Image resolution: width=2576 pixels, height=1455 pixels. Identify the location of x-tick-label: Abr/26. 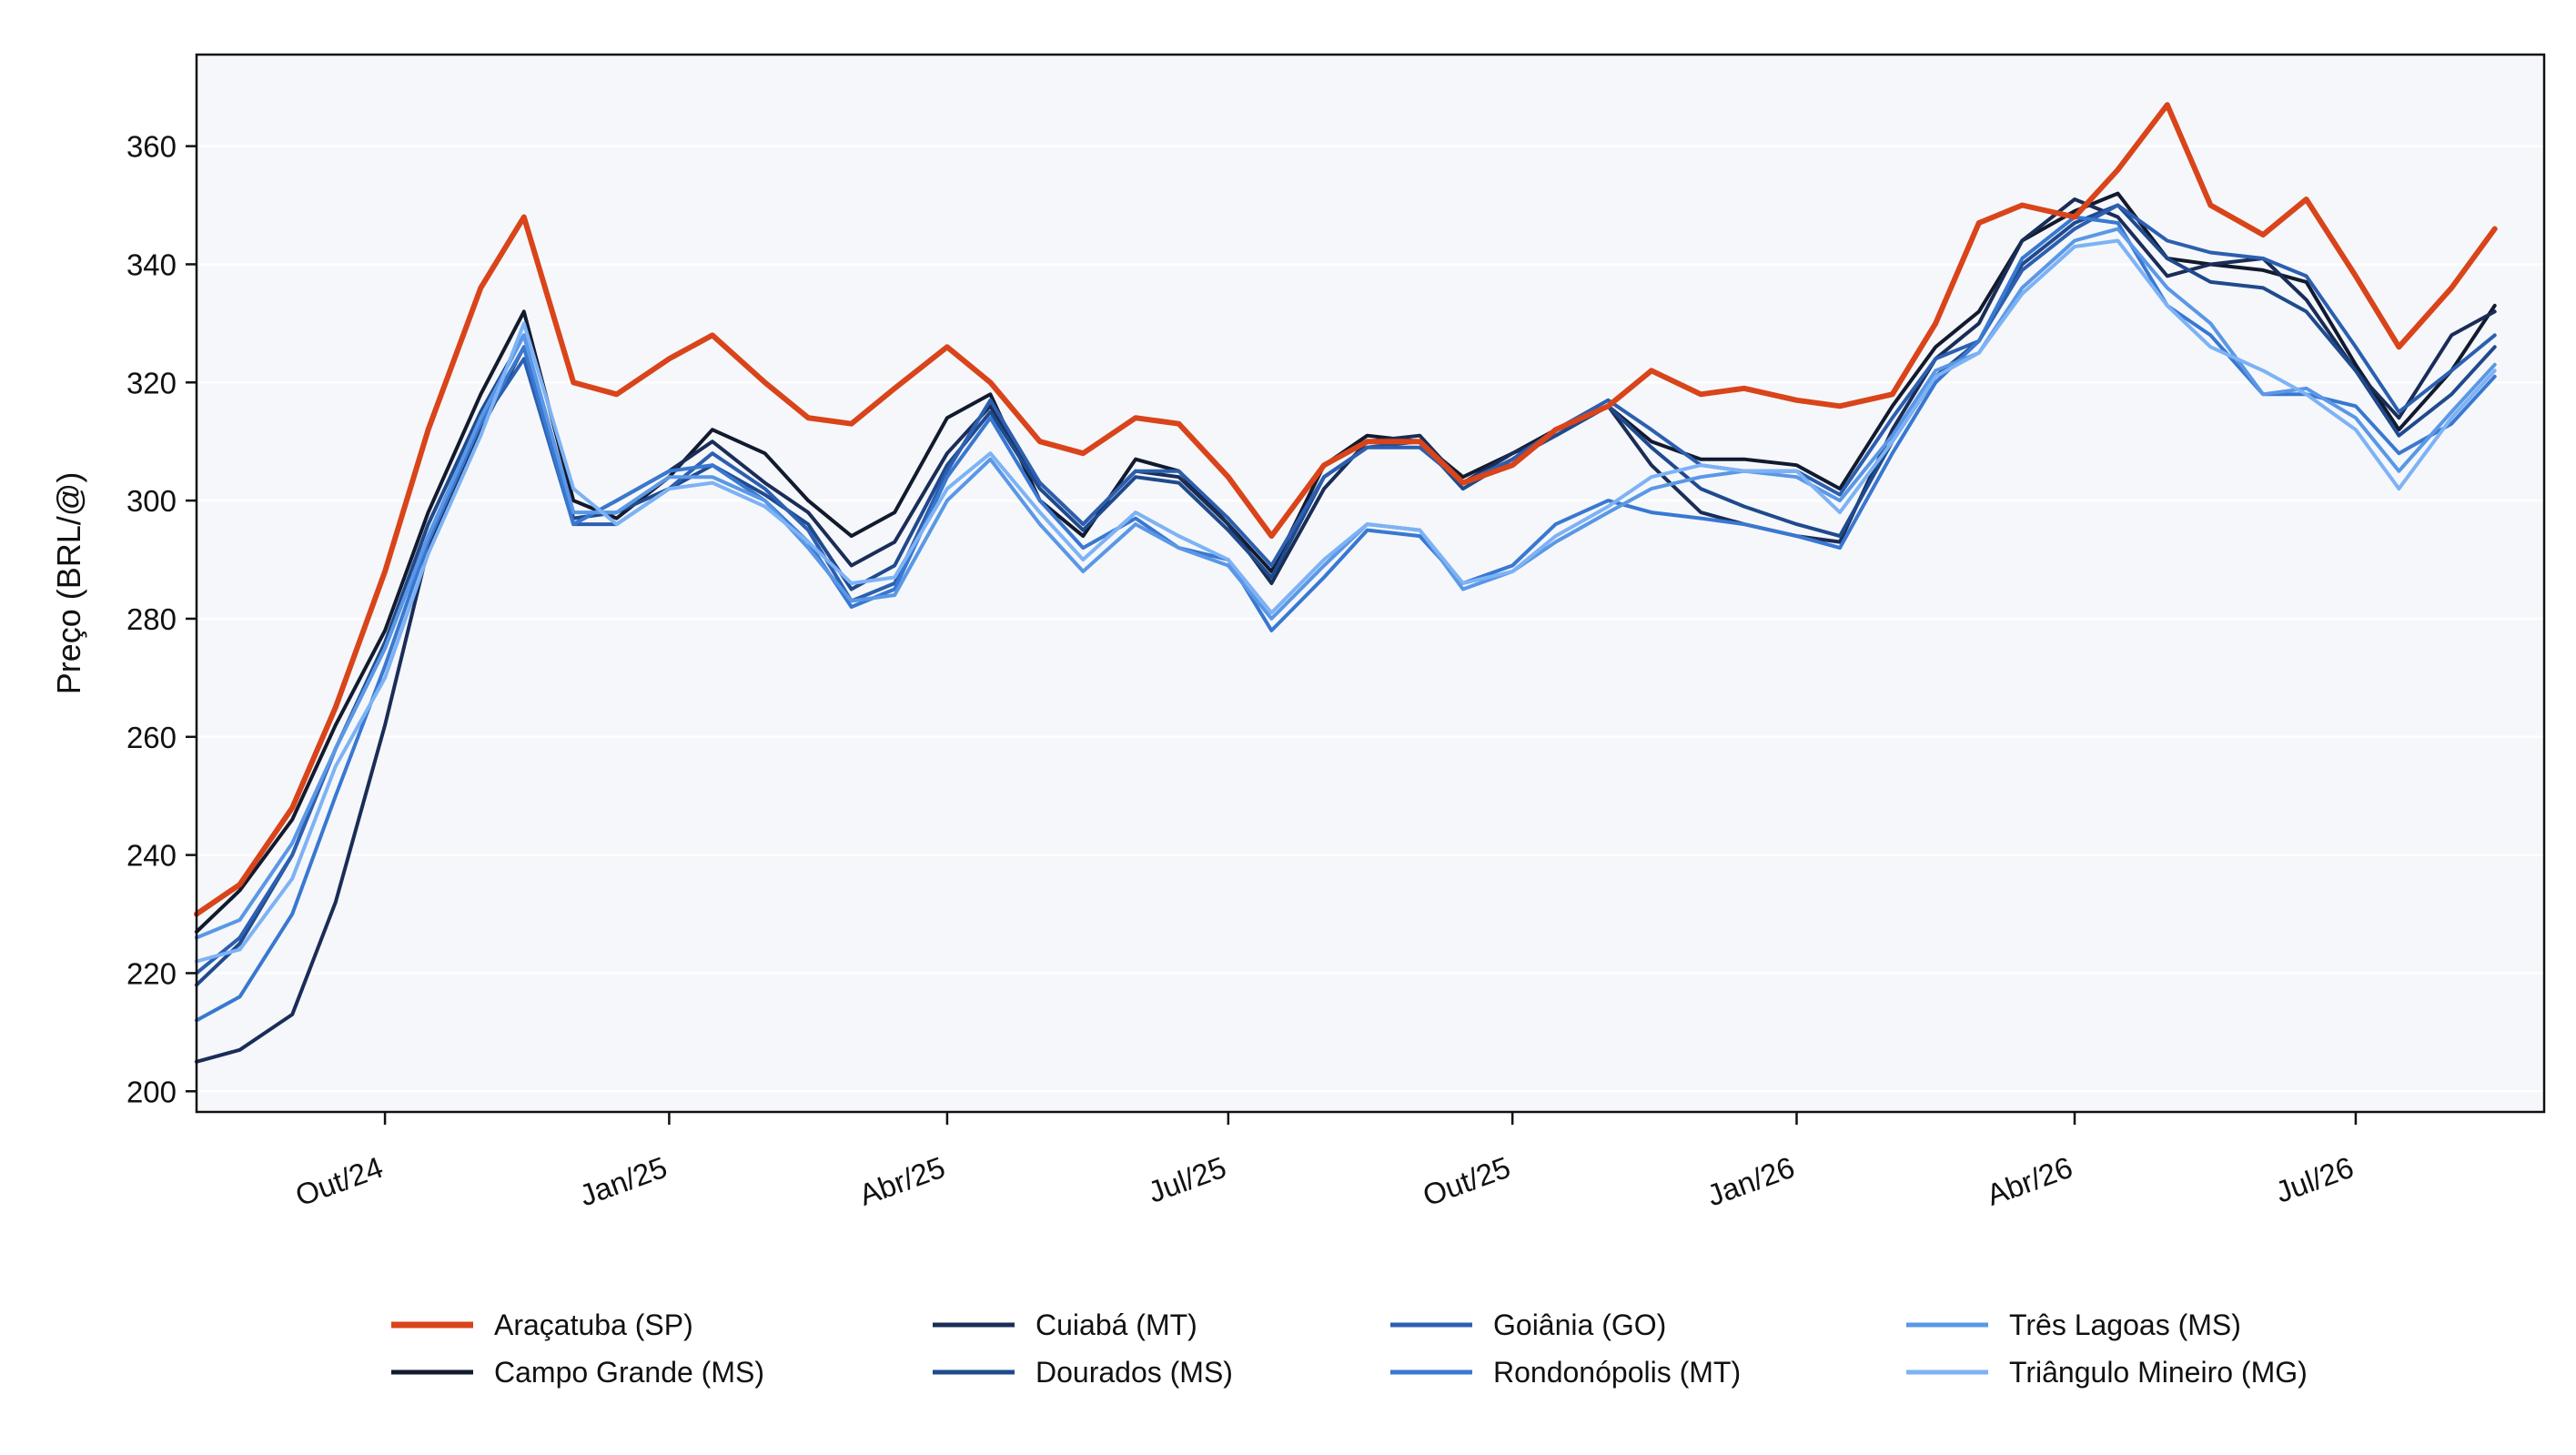
(2029, 1181).